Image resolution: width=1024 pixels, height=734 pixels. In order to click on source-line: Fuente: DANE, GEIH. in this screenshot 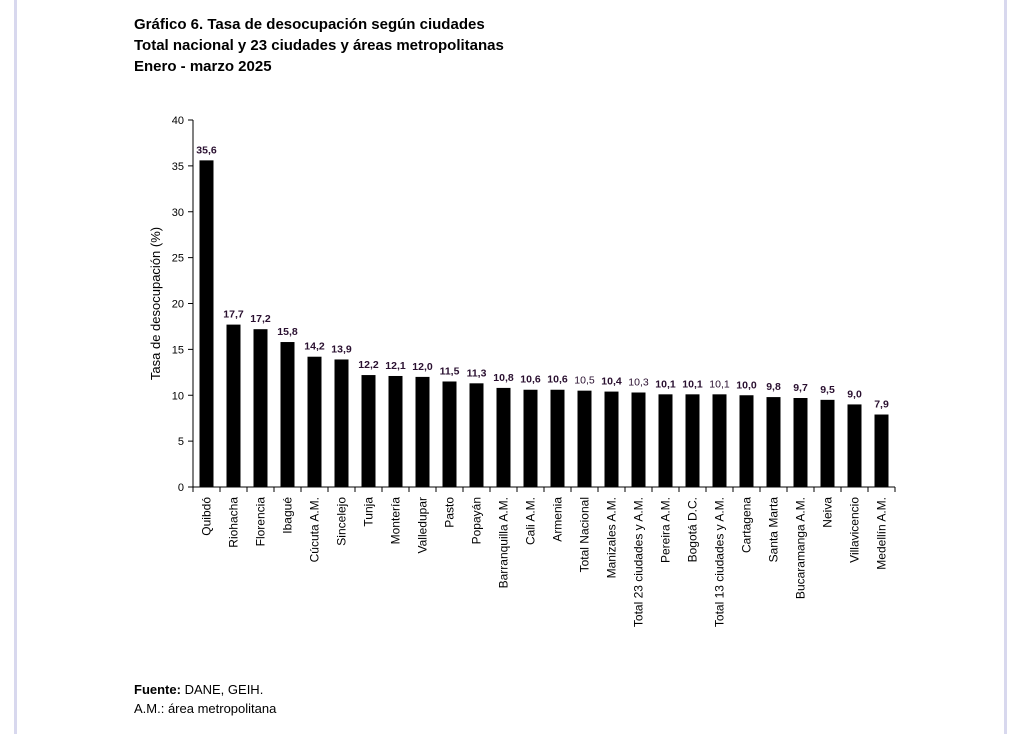, I will do `click(205, 689)`.